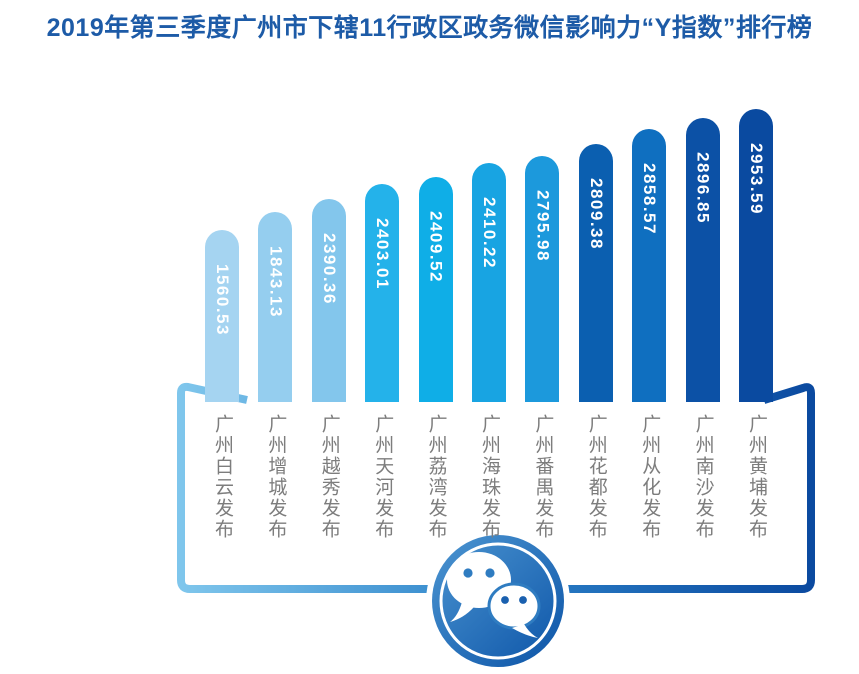  Describe the element at coordinates (329, 477) in the screenshot. I see `category-label: 广州越秀发布` at that location.